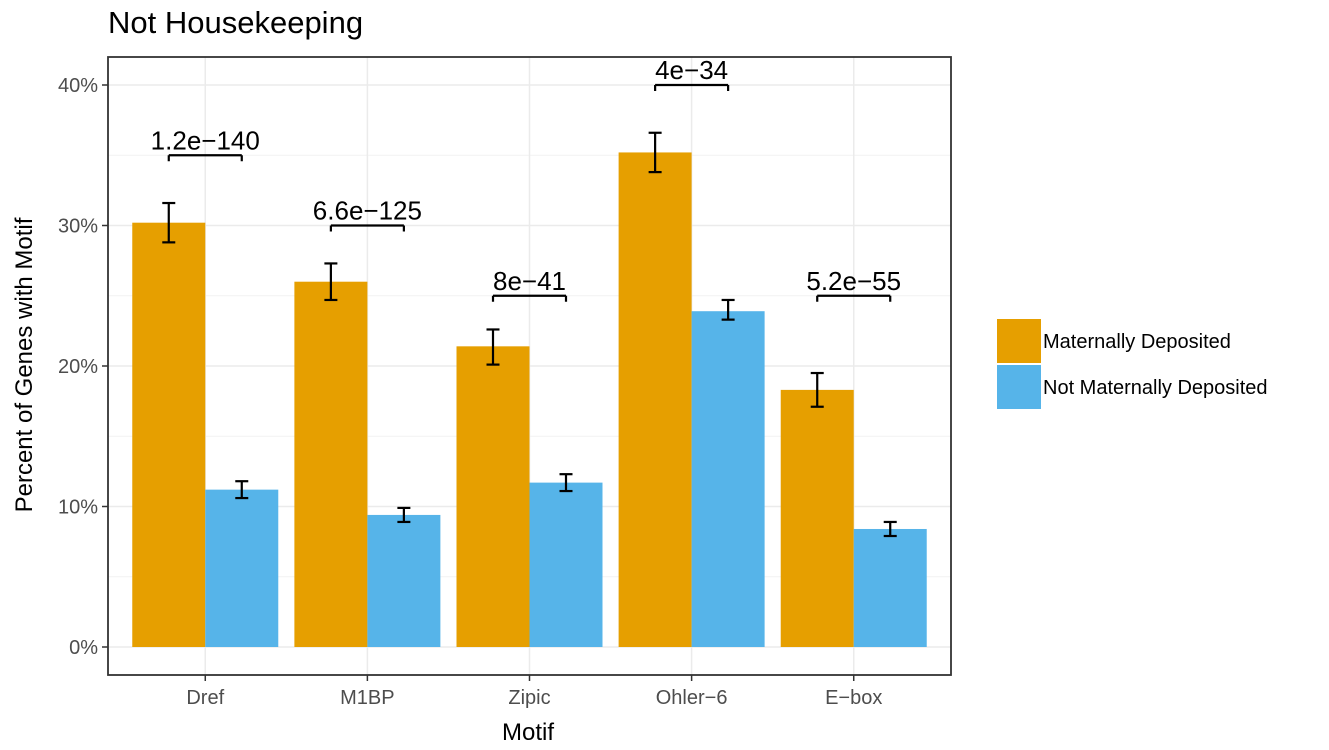 The height and width of the screenshot is (750, 1329). What do you see at coordinates (235, 22) in the screenshot?
I see `chart-title: Not Housekeeping` at bounding box center [235, 22].